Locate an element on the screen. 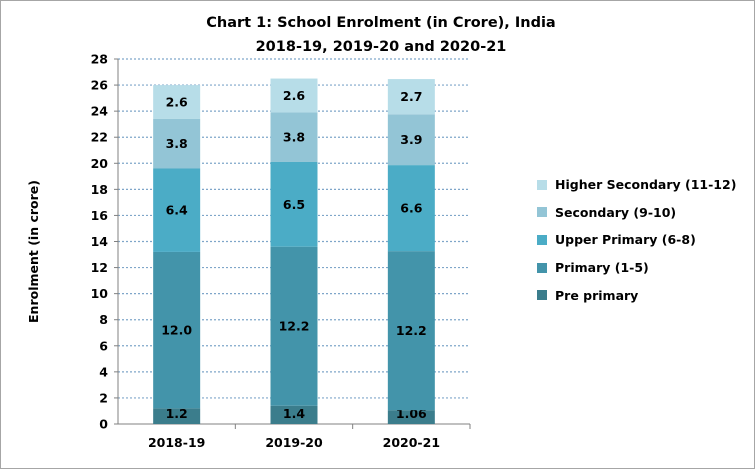 Image resolution: width=755 pixels, height=469 pixels. y-tick-label: 26 is located at coordinates (100, 85).